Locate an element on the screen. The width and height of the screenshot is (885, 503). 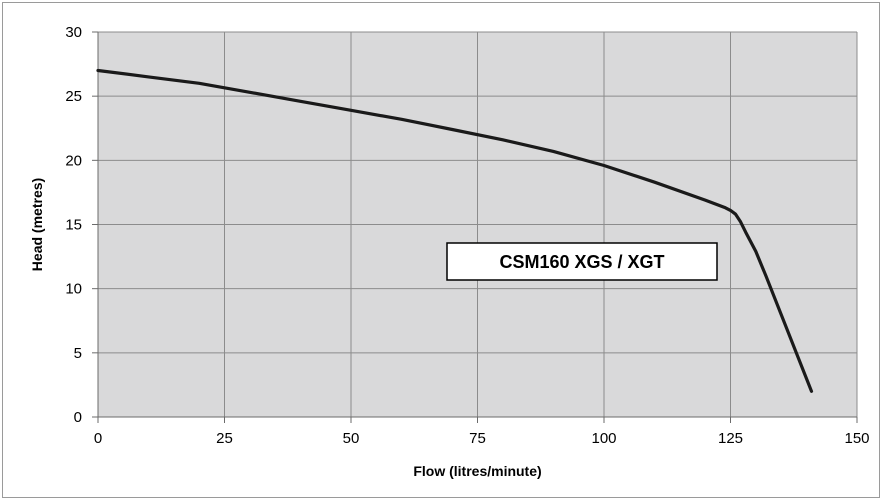
y-tick-label: 15 is located at coordinates (73, 225).